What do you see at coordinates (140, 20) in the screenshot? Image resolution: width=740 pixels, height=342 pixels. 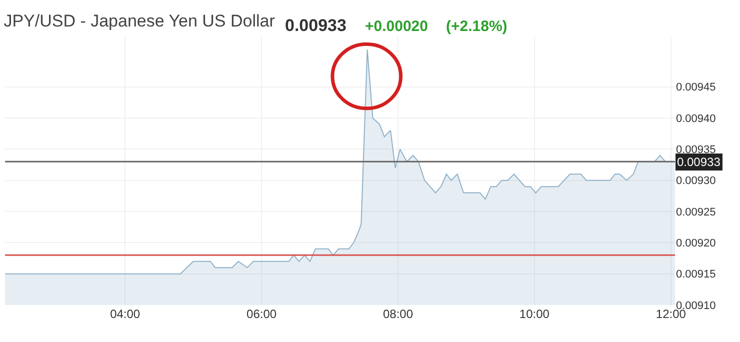 I see `chart-title: JPY/USD - Japanese Yen US Dollar` at bounding box center [140, 20].